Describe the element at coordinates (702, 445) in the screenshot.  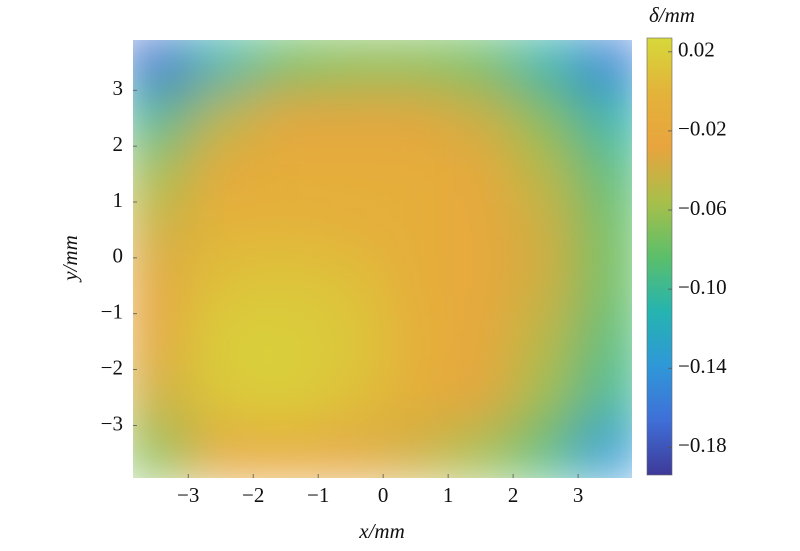
I see `colorbar-tick-label: −0.18` at that location.